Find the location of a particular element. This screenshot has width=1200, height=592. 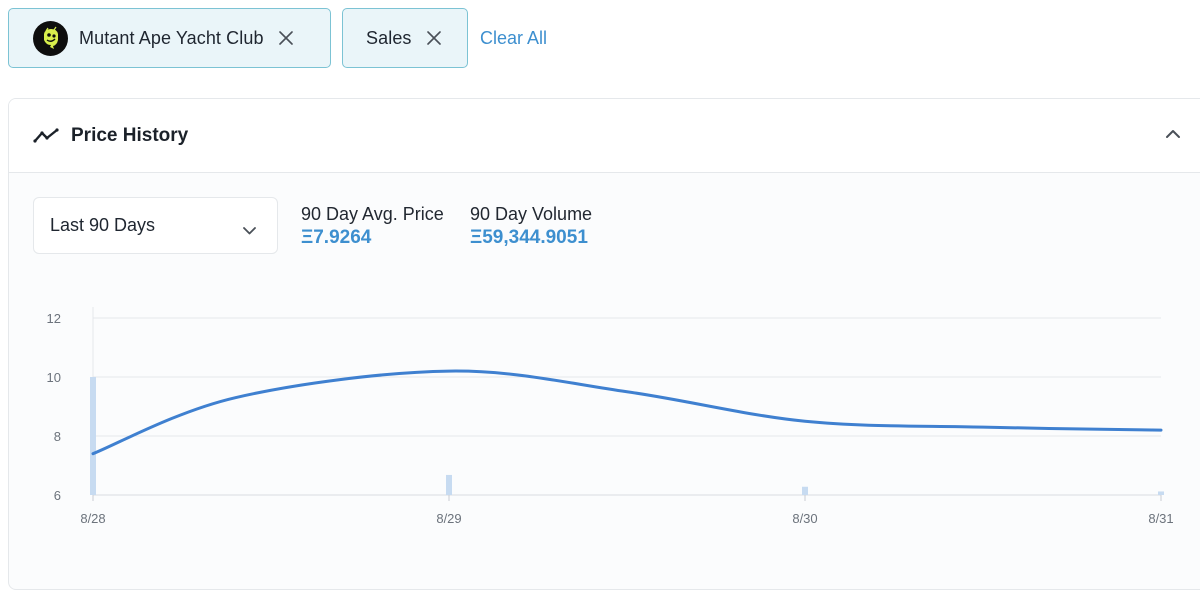

price-series-line is located at coordinates (627, 412).